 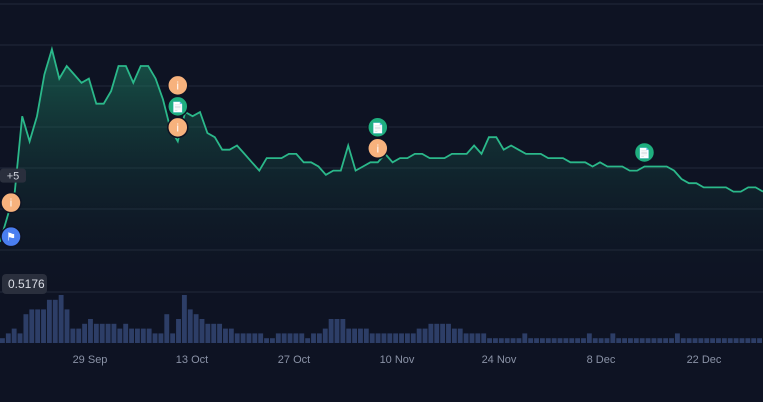 I want to click on marker-count-badge: +5, so click(x=13, y=175).